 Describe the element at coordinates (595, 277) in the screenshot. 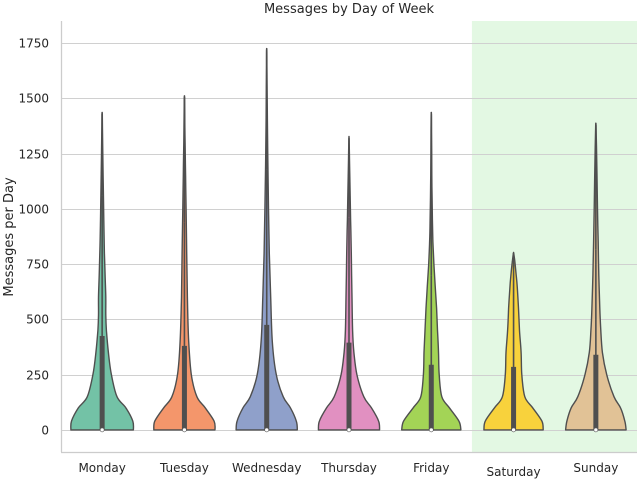

I see `violin-sunday` at that location.